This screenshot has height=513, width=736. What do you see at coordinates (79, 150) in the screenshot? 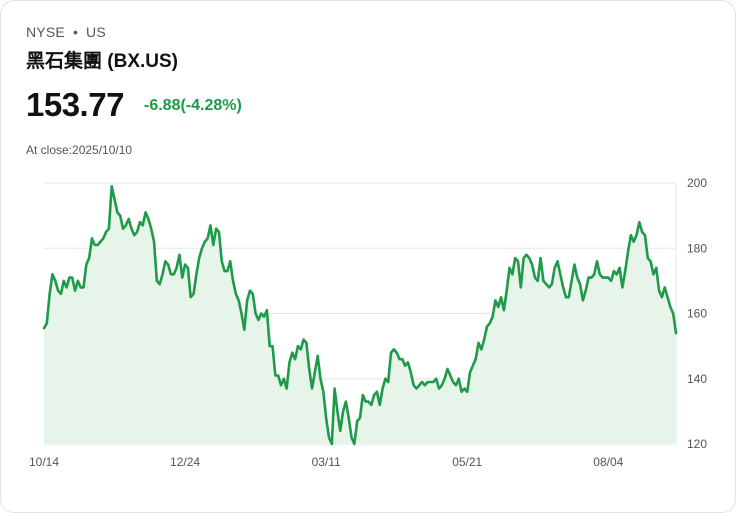
I see `close-timestamp: At close:2025/10/10` at bounding box center [79, 150].